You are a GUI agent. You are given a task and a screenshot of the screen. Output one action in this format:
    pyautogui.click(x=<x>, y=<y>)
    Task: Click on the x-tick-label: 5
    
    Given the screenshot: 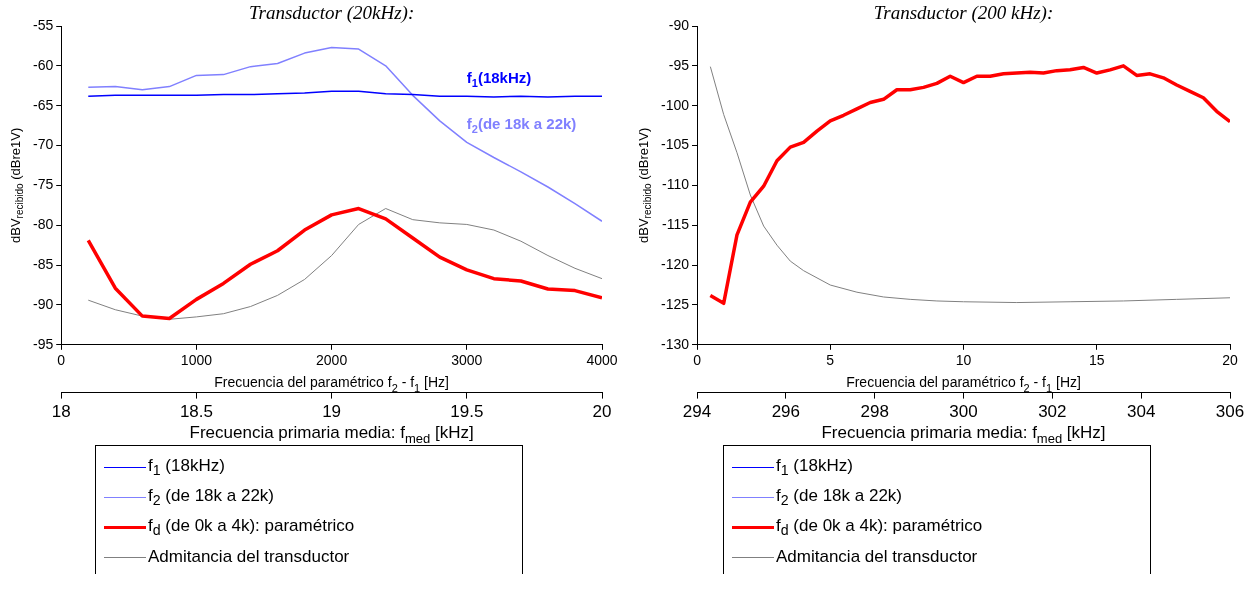 What is the action you would take?
    pyautogui.click(x=830, y=360)
    